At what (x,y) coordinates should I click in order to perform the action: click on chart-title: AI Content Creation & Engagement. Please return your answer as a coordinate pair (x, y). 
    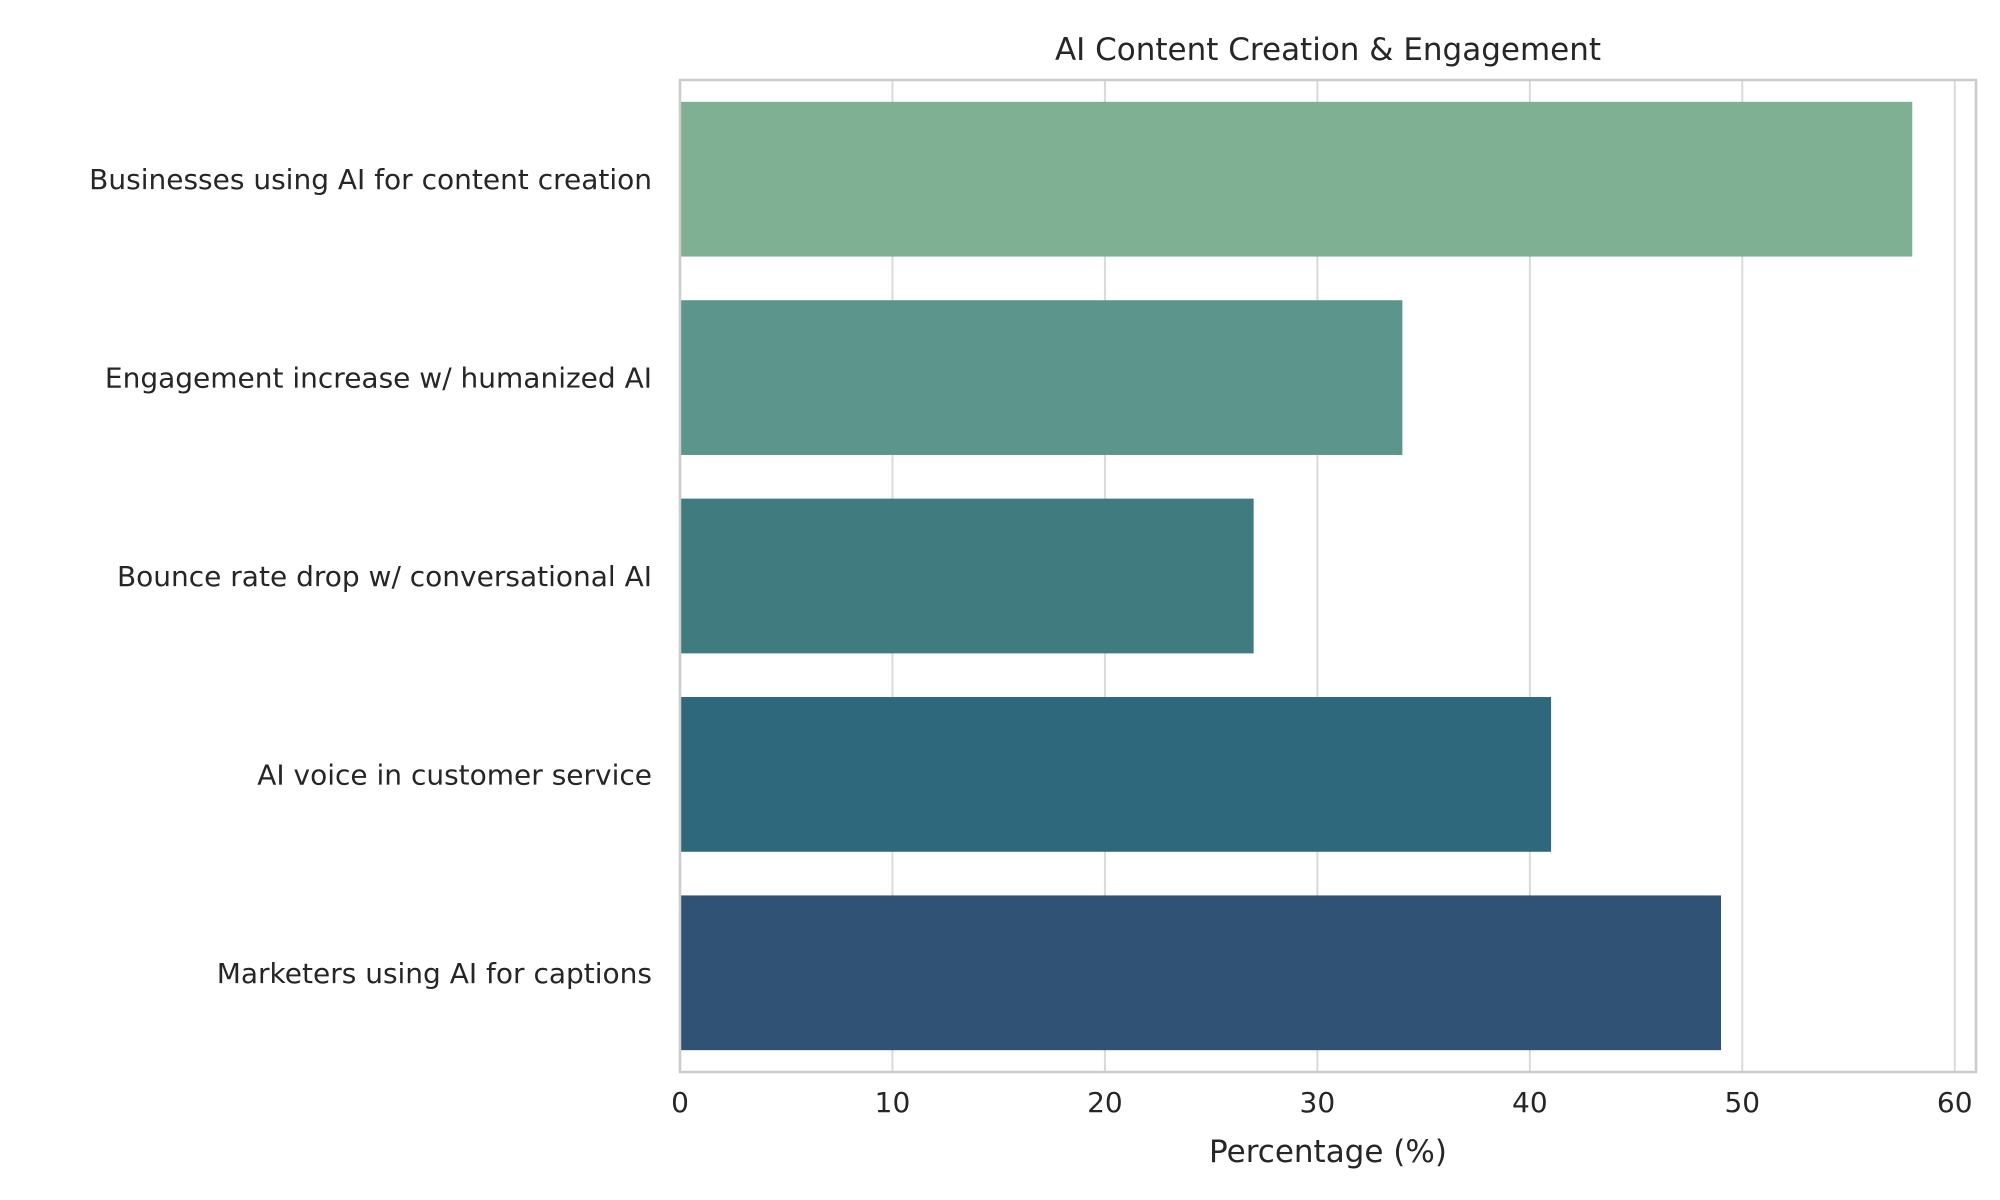
    Looking at the image, I should click on (1328, 50).